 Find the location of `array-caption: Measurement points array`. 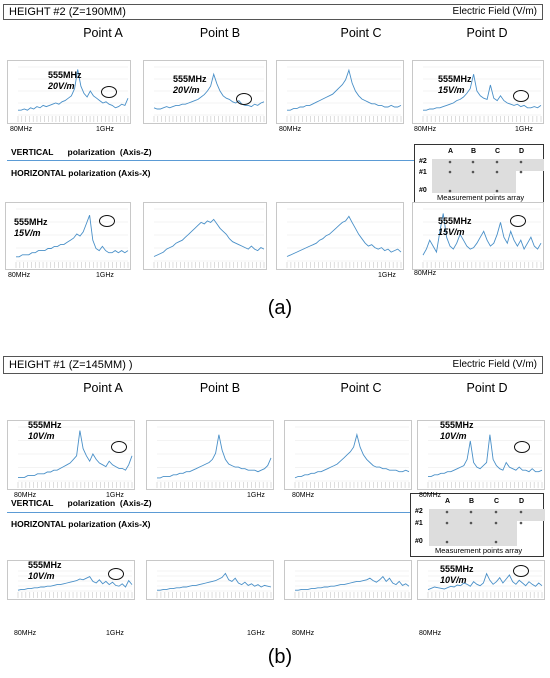

array-caption: Measurement points array is located at coordinates (479, 550).